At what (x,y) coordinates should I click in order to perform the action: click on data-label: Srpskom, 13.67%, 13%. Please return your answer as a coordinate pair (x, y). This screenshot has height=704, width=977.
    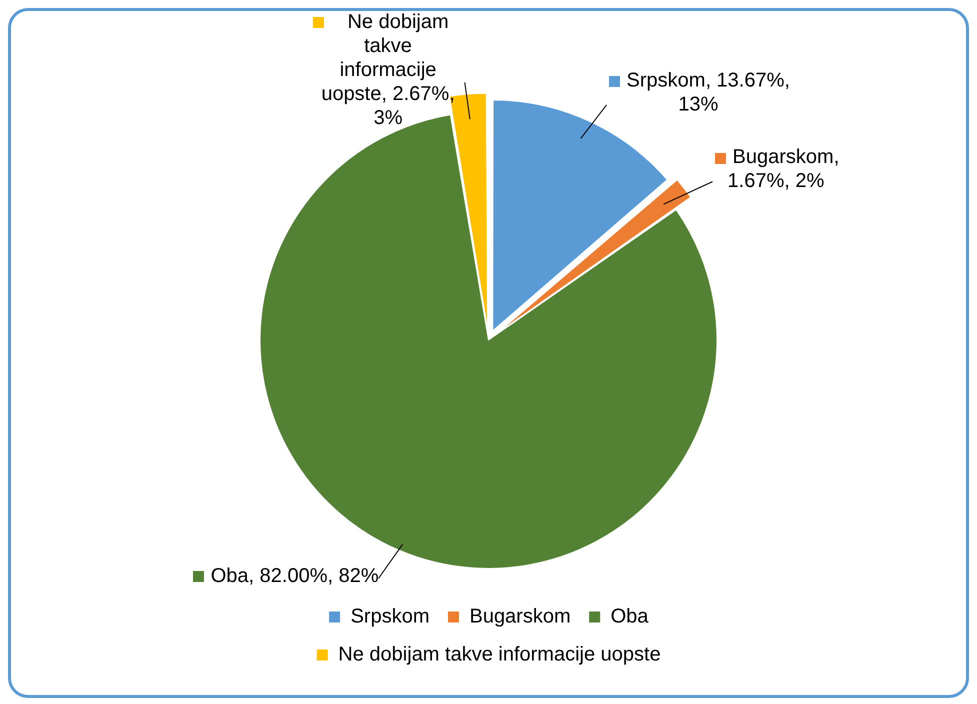
    Looking at the image, I should click on (708, 92).